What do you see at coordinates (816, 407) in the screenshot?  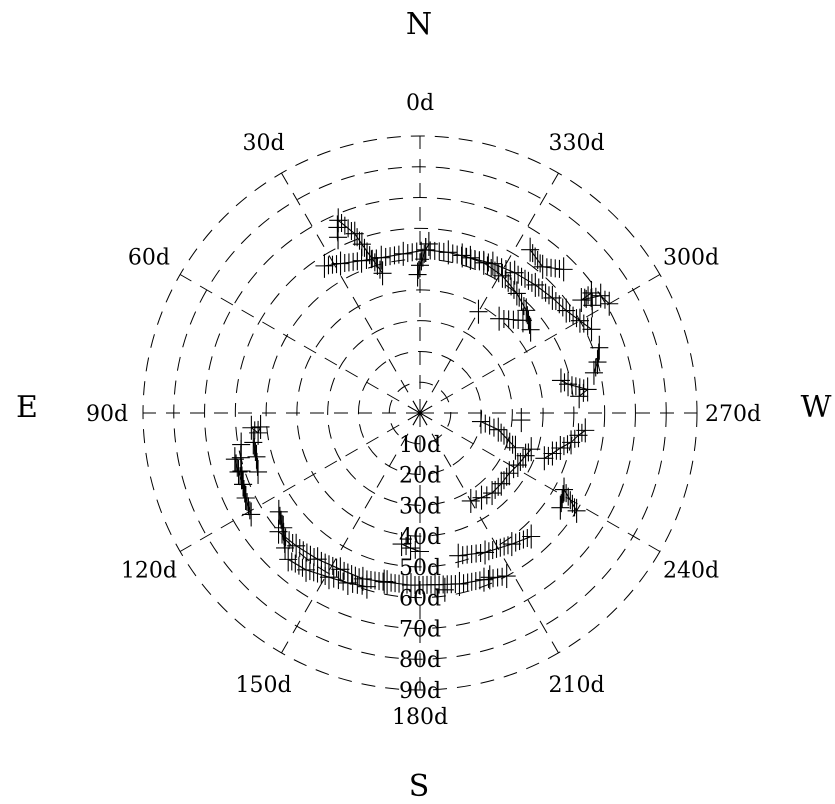 I see `west-label: W` at bounding box center [816, 407].